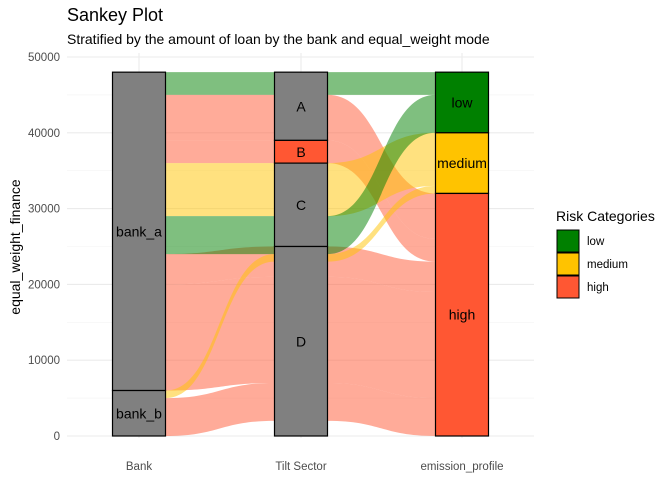 The image size is (672, 480). What do you see at coordinates (139, 231) in the screenshot?
I see `node-label: bank_a` at bounding box center [139, 231].